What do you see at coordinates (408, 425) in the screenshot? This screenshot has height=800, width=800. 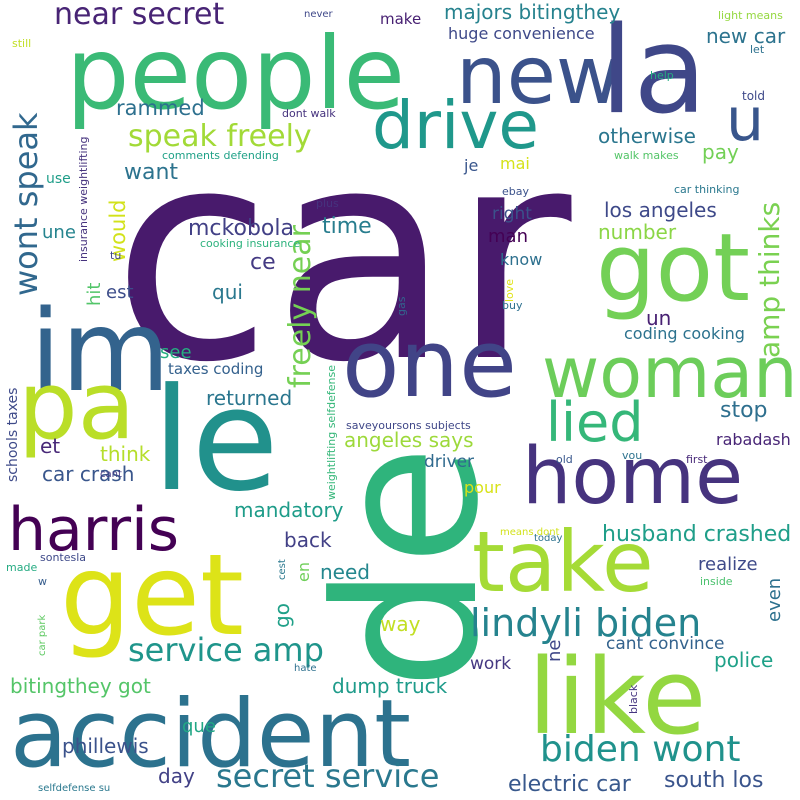 I see `word-saveyoursons: saveyoursons subjects` at bounding box center [408, 425].